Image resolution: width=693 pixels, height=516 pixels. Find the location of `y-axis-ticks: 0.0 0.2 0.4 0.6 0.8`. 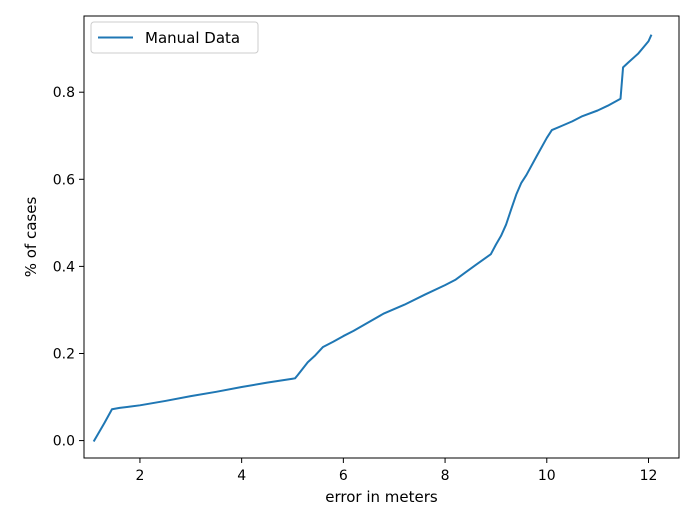

y-axis-ticks: 0.0 0.2 0.4 0.6 0.8 is located at coordinates (68, 267).